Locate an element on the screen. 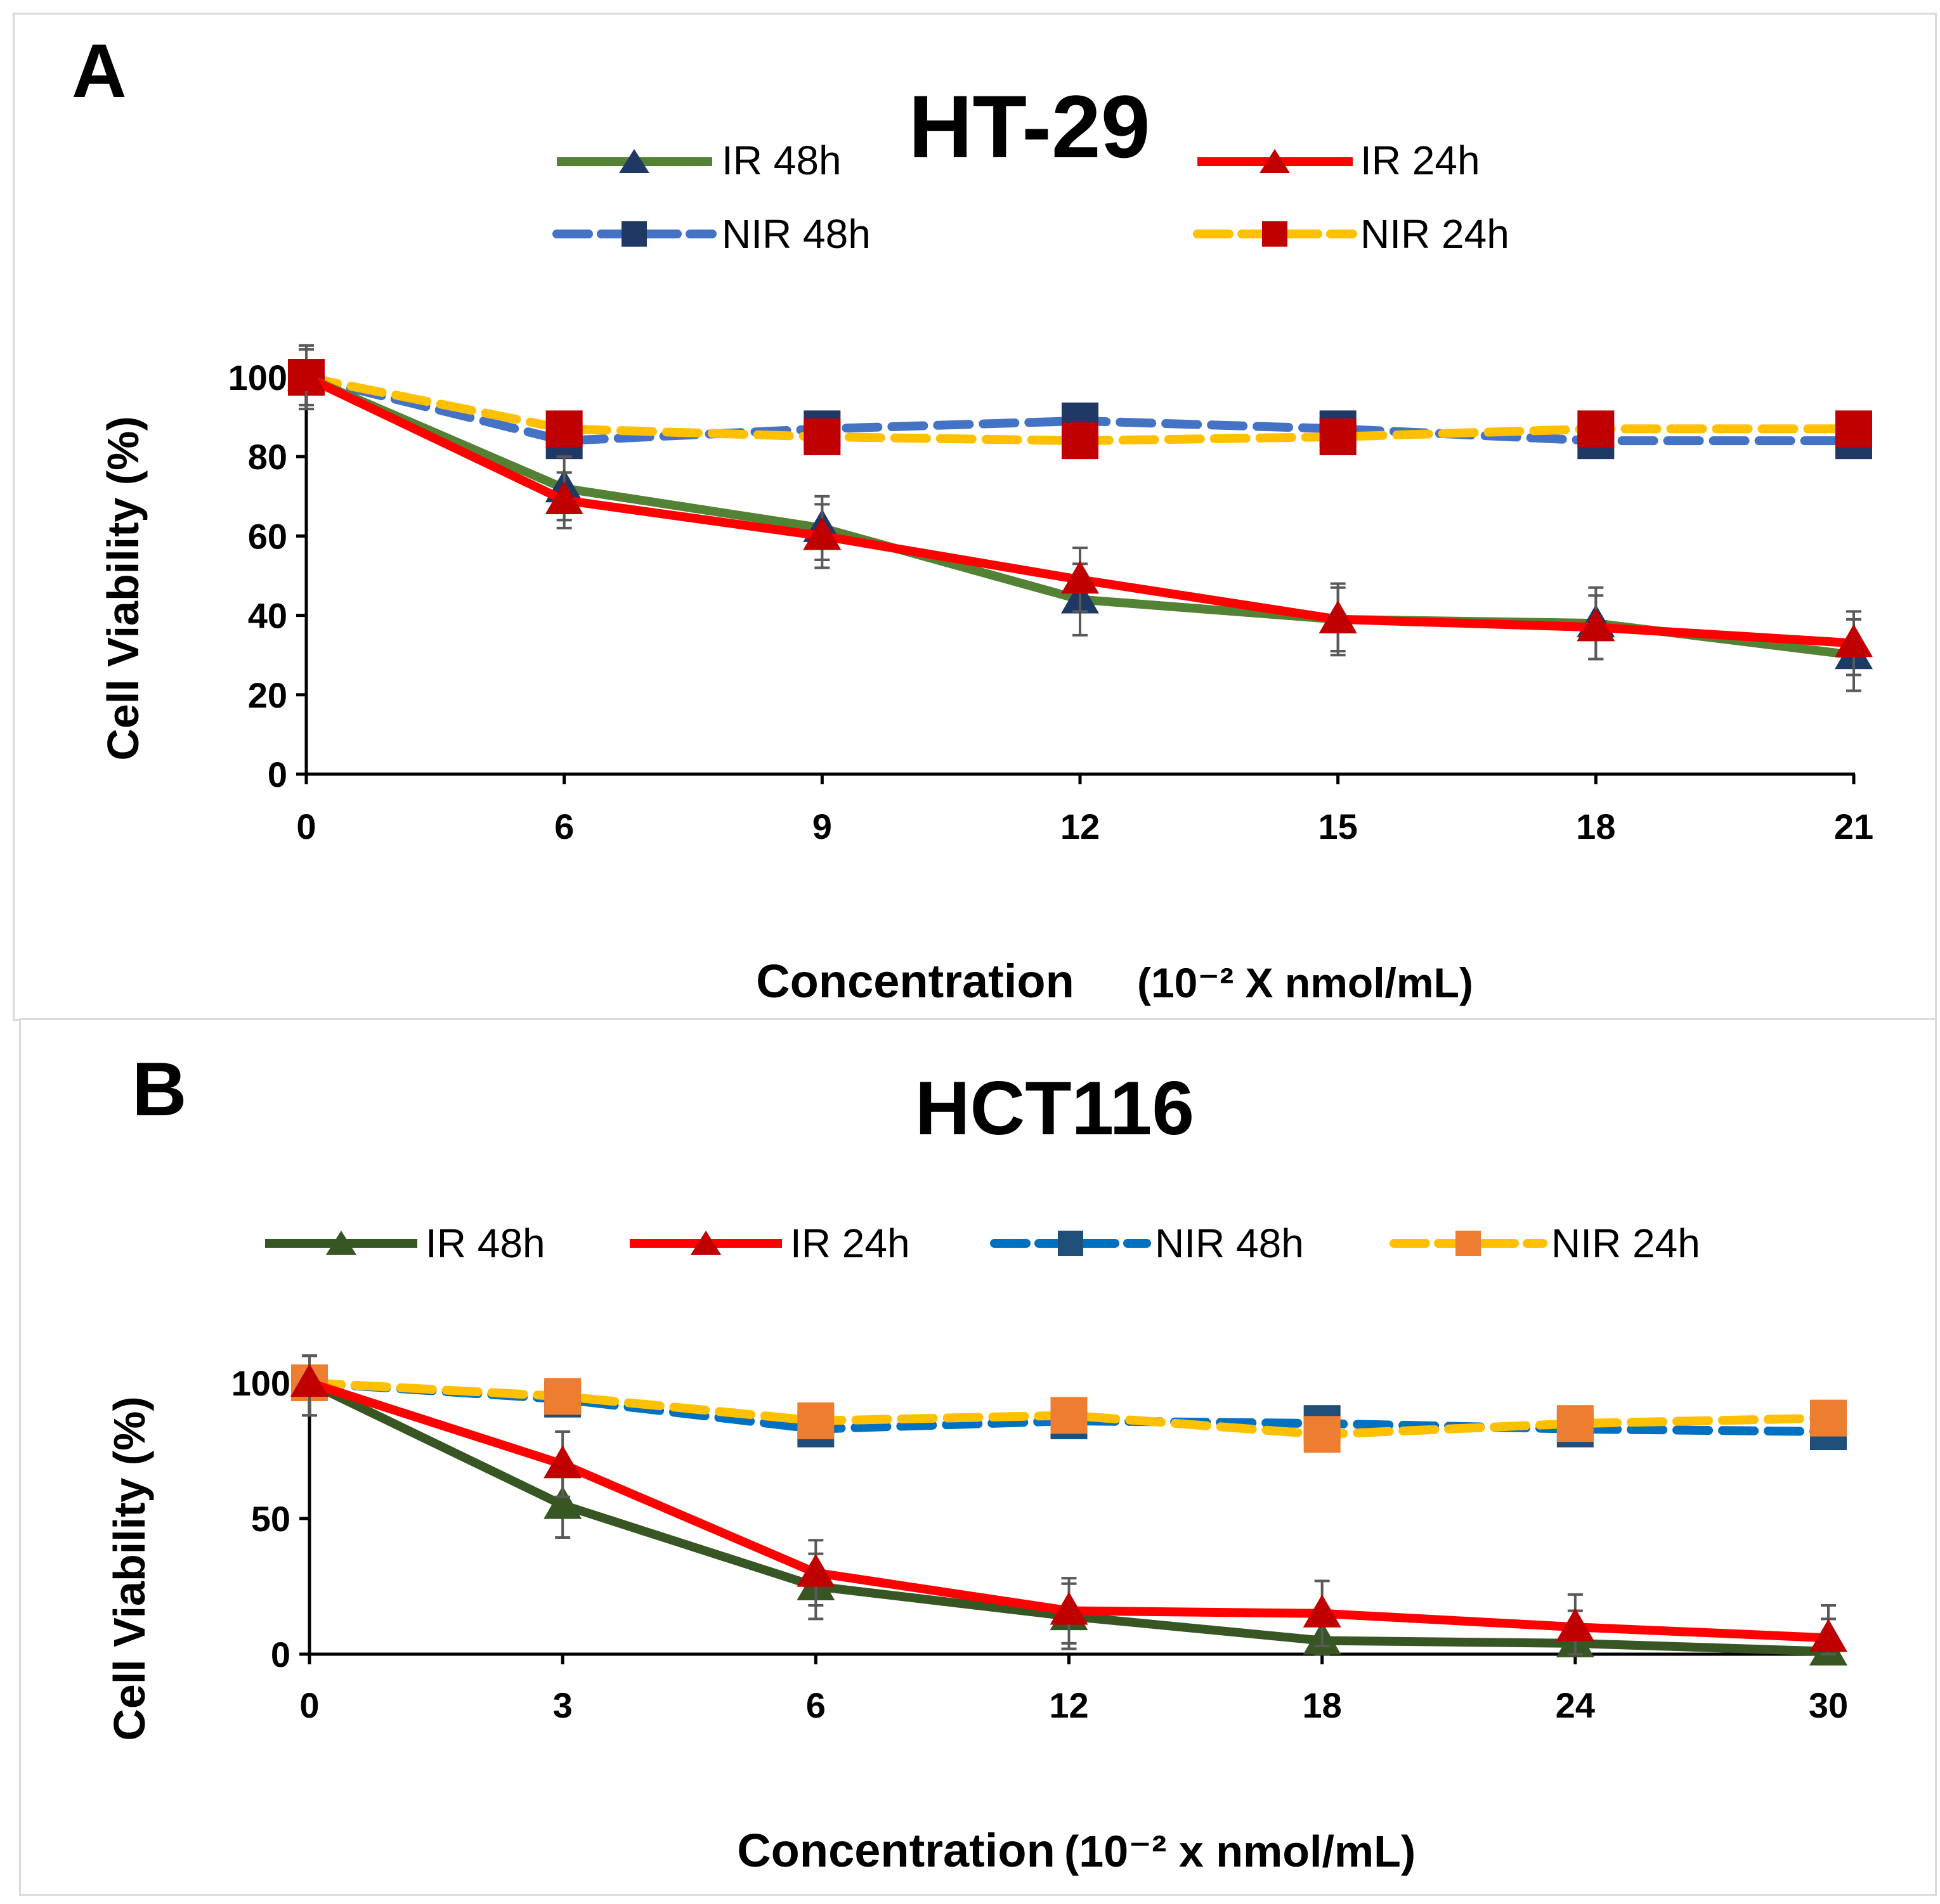 Image resolution: width=1940 pixels, height=1904 pixels. x-axis-unit-b: (10⁻² x nmol/mL) is located at coordinates (1240, 1851).